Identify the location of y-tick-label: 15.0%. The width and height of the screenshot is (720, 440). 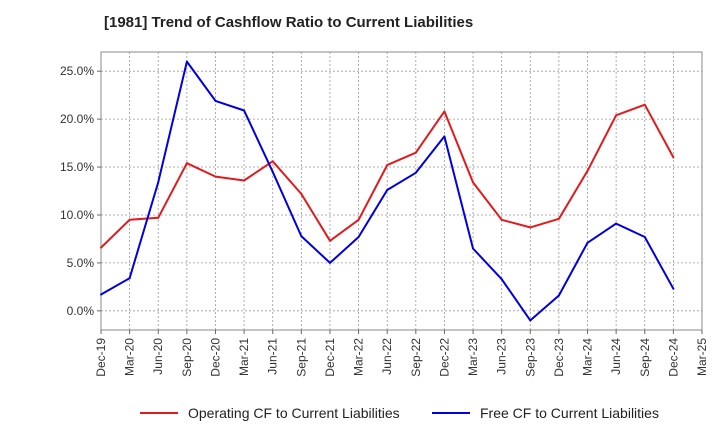
(77, 167).